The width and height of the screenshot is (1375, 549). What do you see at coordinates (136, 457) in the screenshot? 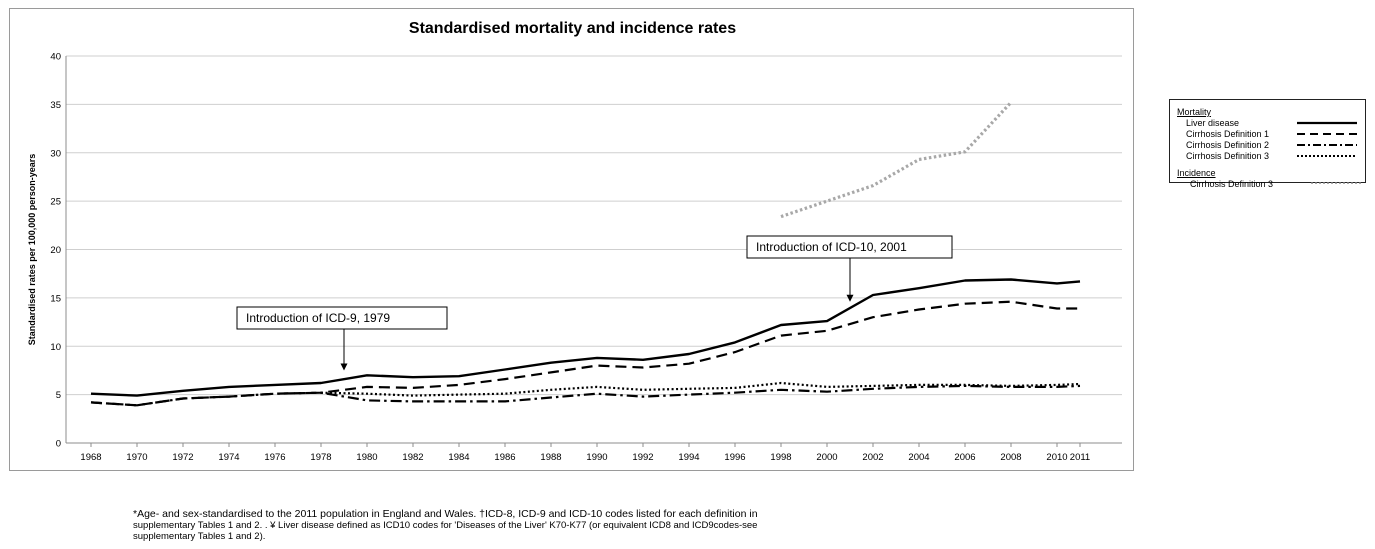
I see `x-tick-label: 1970` at bounding box center [136, 457].